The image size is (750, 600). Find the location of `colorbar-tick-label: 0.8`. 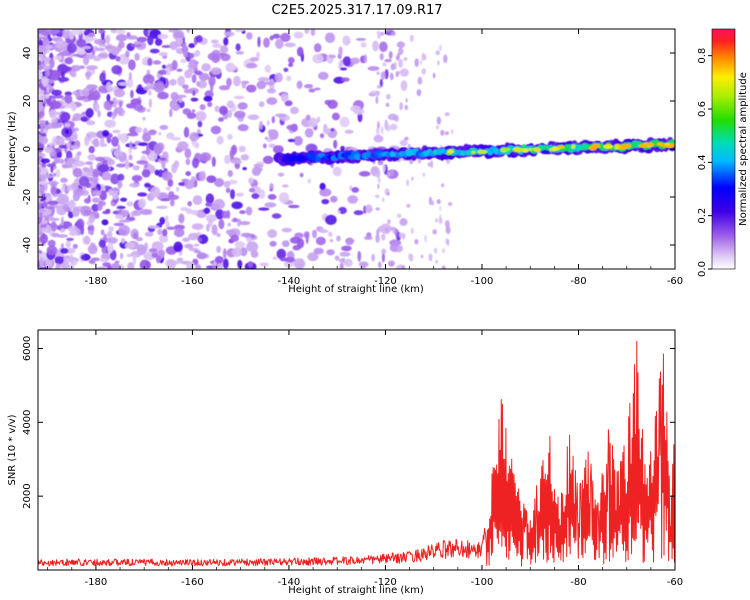

colorbar-tick-label: 0.8 is located at coordinates (702, 56).